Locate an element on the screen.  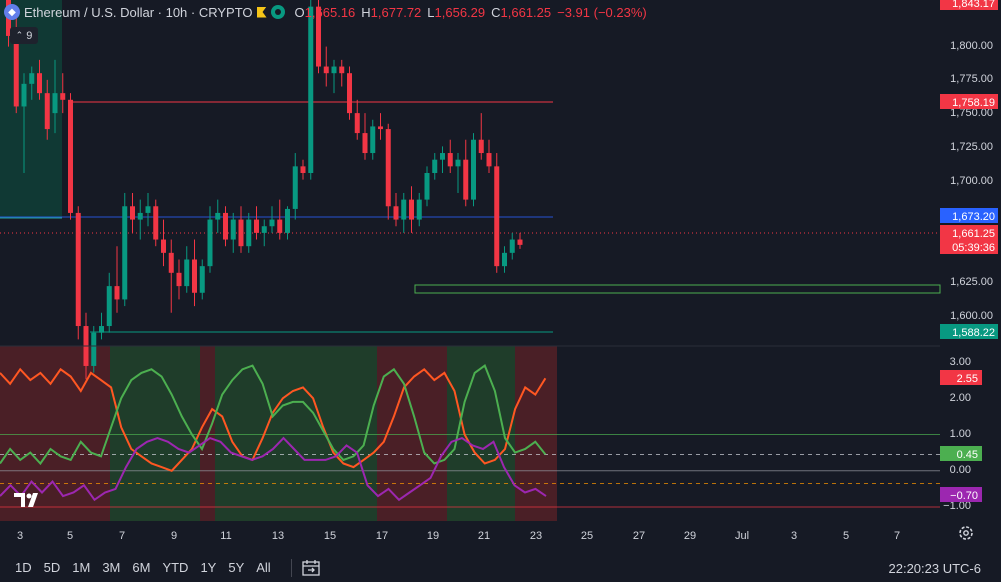
time-tick-label: 13 is located at coordinates (278, 536).